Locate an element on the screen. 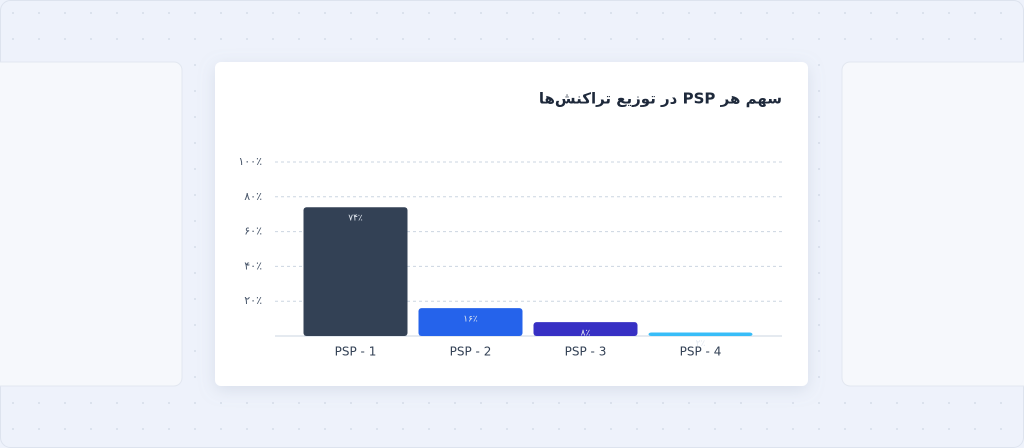  y-tick-label: ۶۰٪ is located at coordinates (253, 231).